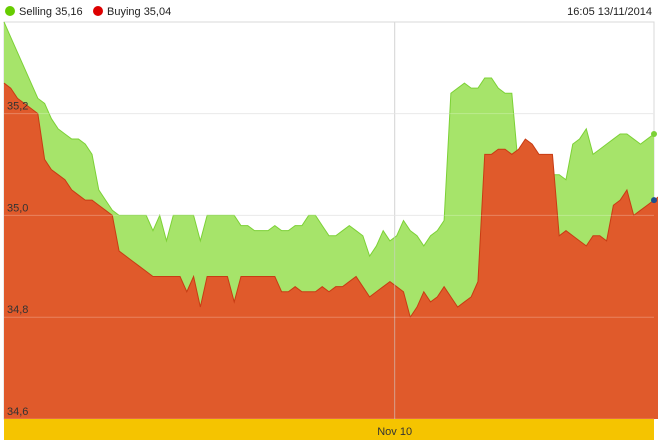 The image size is (658, 445). Describe the element at coordinates (654, 133) in the screenshot. I see `selling-end-marker` at that location.